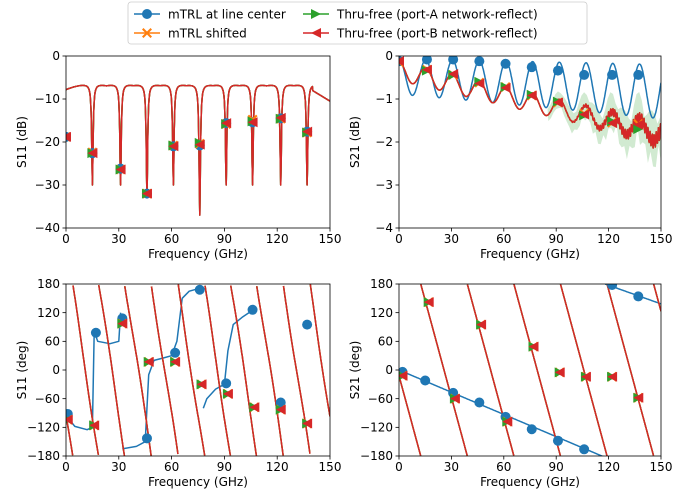 This screenshot has height=501, width=674. I want to click on y-axis-label: S21 (dB), so click(355, 142).